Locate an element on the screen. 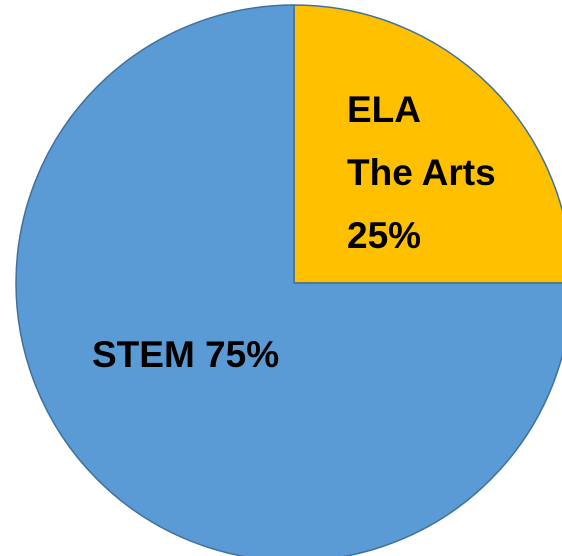 The width and height of the screenshot is (562, 556). pie-label-line: STEM 75% is located at coordinates (185, 354).